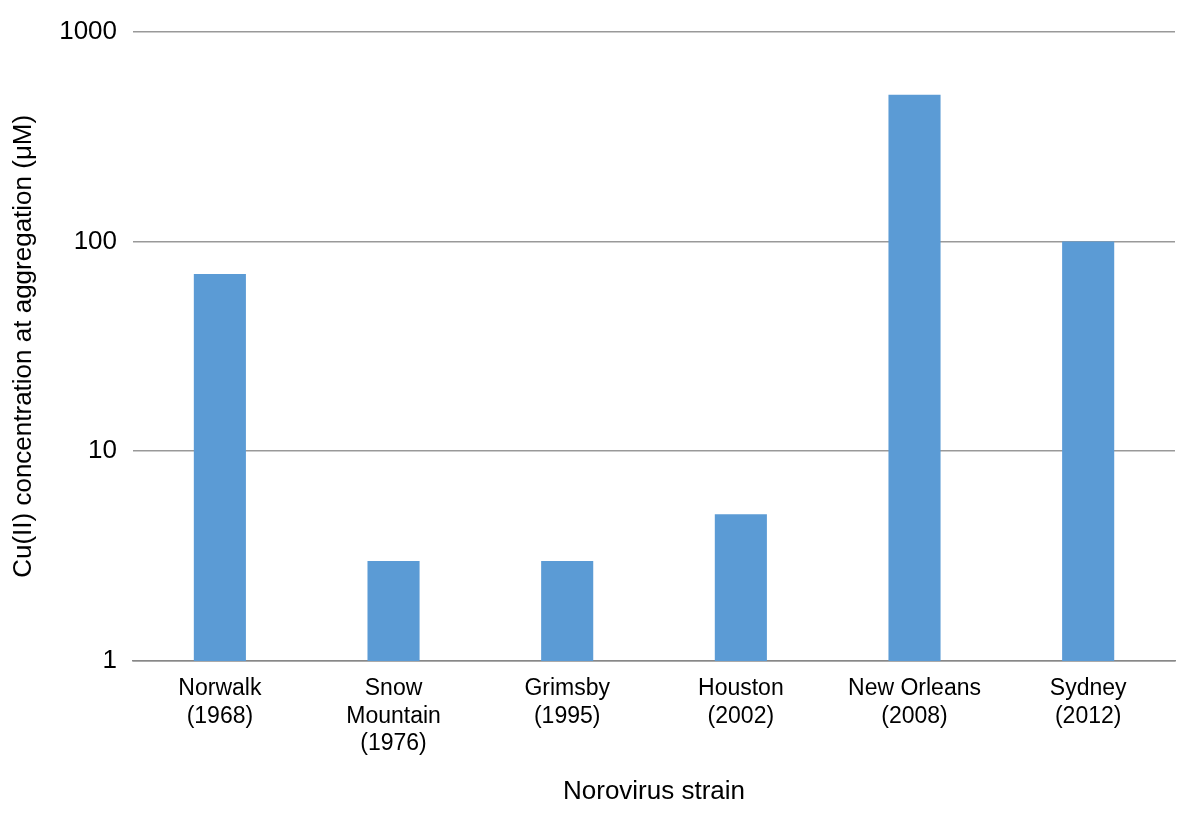  Describe the element at coordinates (741, 701) in the screenshot. I see `x-tick-label: Houston (2002)` at that location.